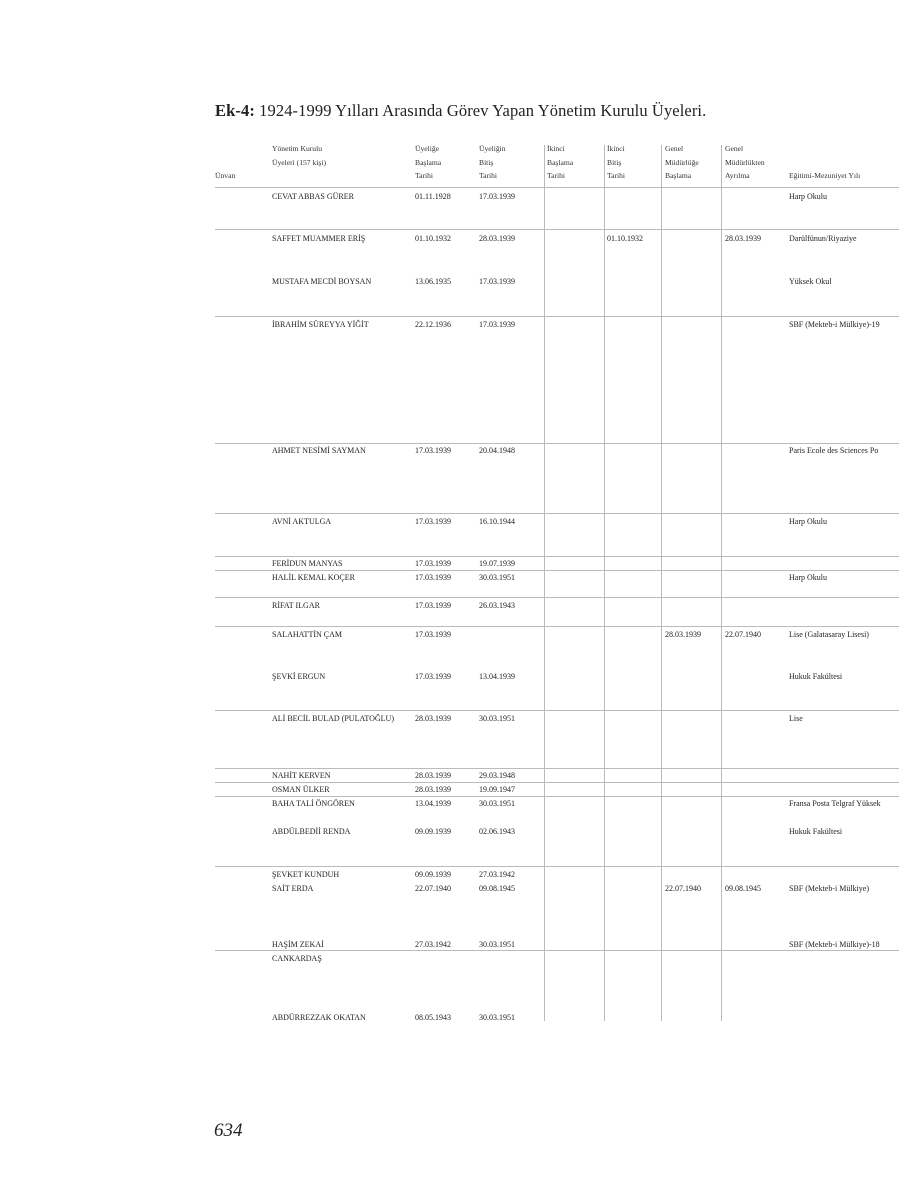 Image resolution: width=899 pixels, height=1200 pixels. Describe the element at coordinates (235, 110) in the screenshot. I see `title-prefix: Ek-4:` at that location.